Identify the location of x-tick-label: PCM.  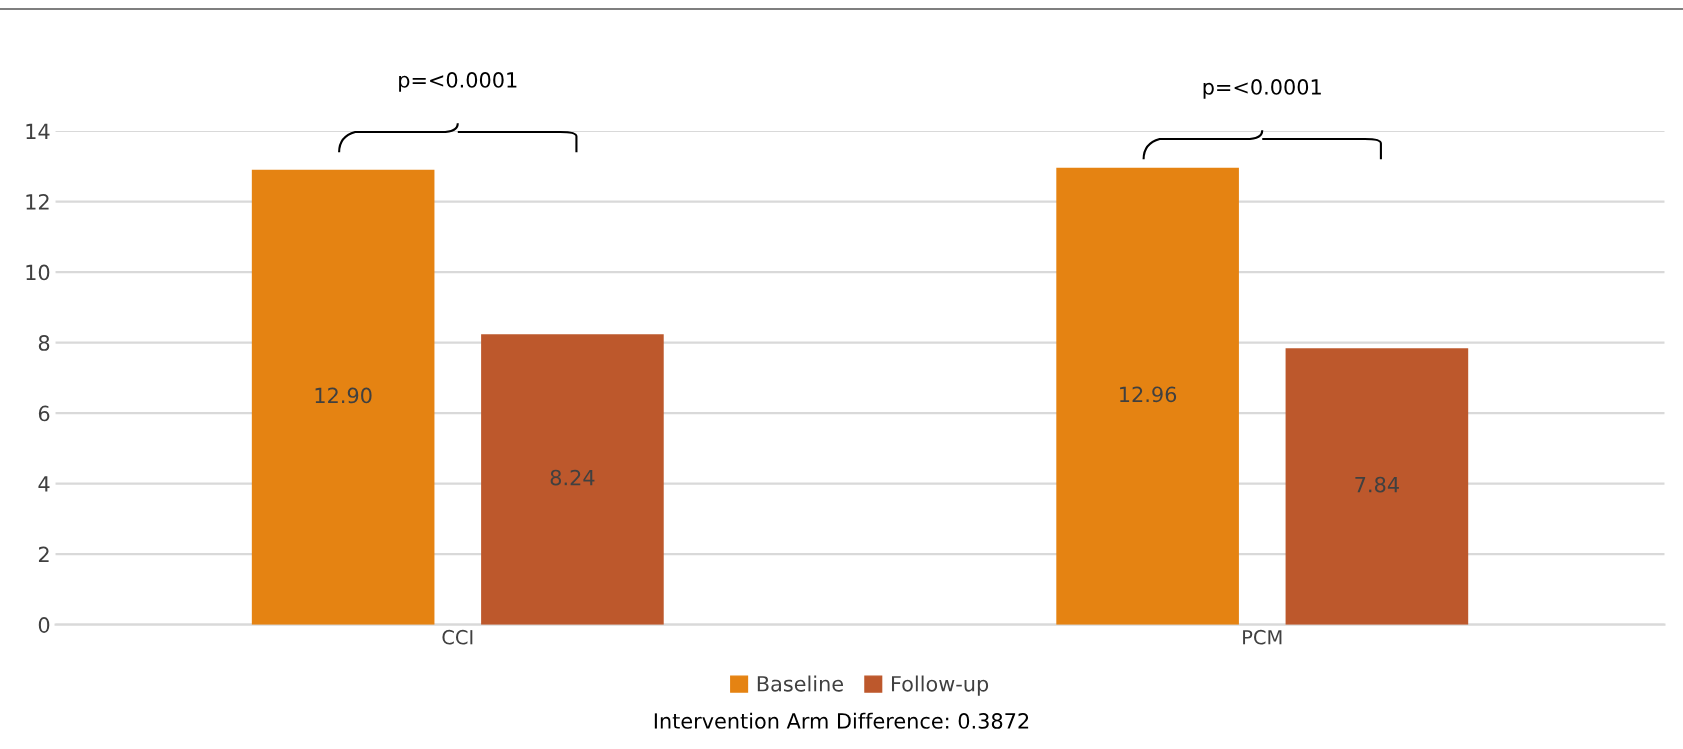
(1262, 637).